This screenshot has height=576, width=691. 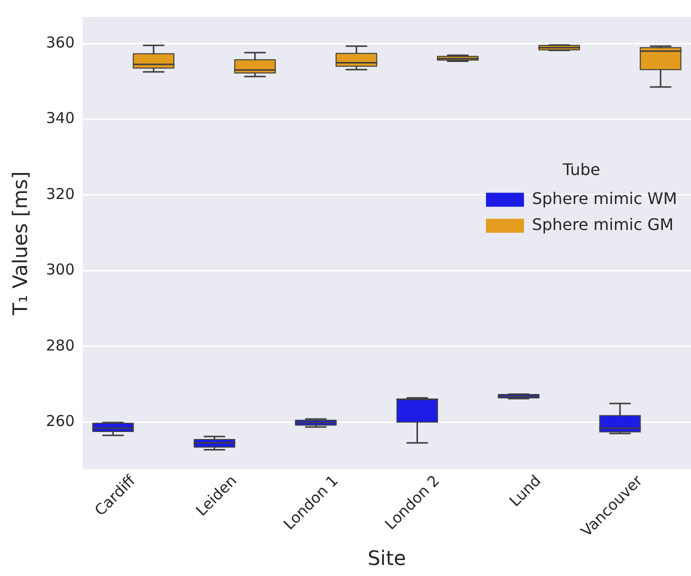 I want to click on y-tick-label: 280, so click(x=60, y=345).